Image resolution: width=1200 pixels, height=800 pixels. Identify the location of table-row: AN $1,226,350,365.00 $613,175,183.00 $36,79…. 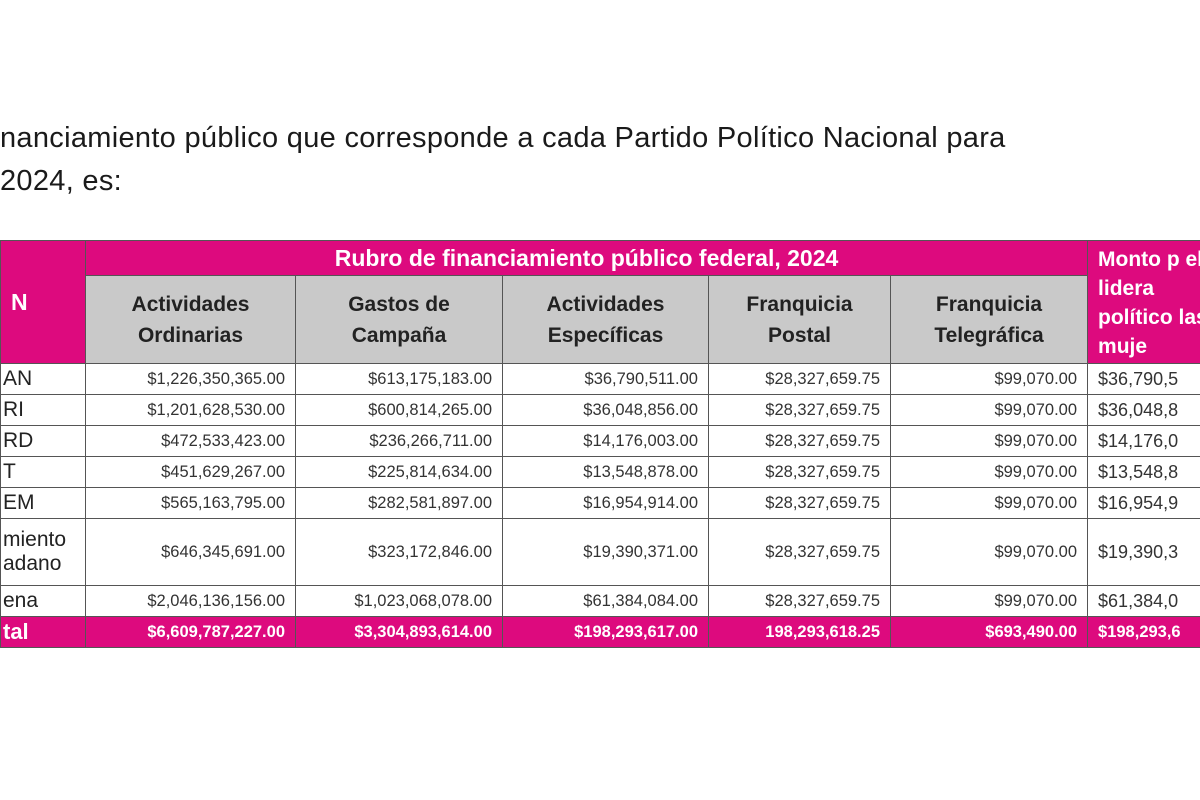
(600, 379).